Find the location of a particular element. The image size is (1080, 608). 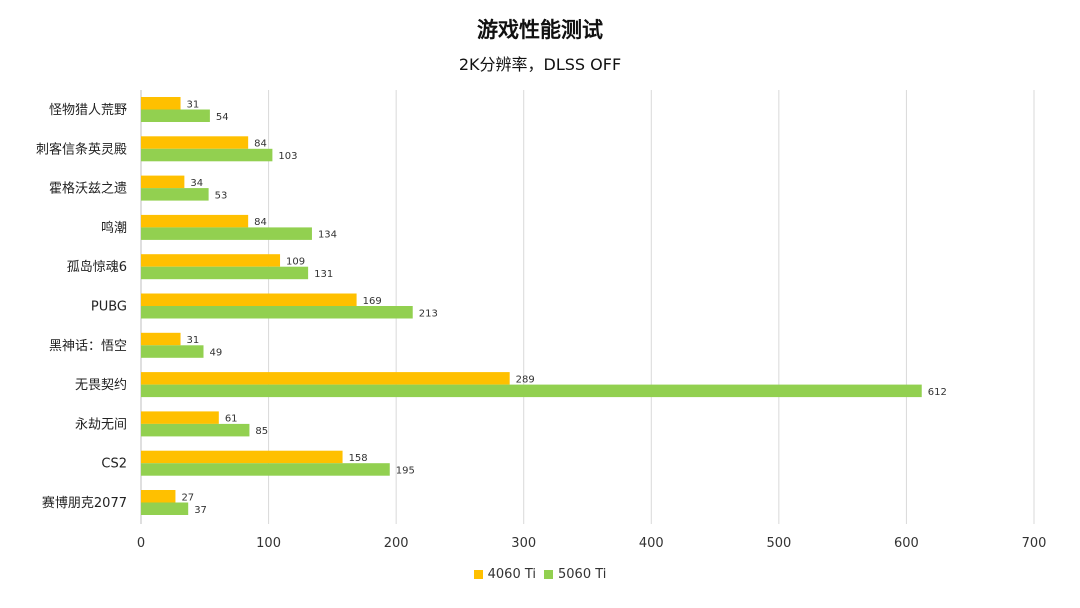

category-label: 无畏契约 is located at coordinates (101, 385).